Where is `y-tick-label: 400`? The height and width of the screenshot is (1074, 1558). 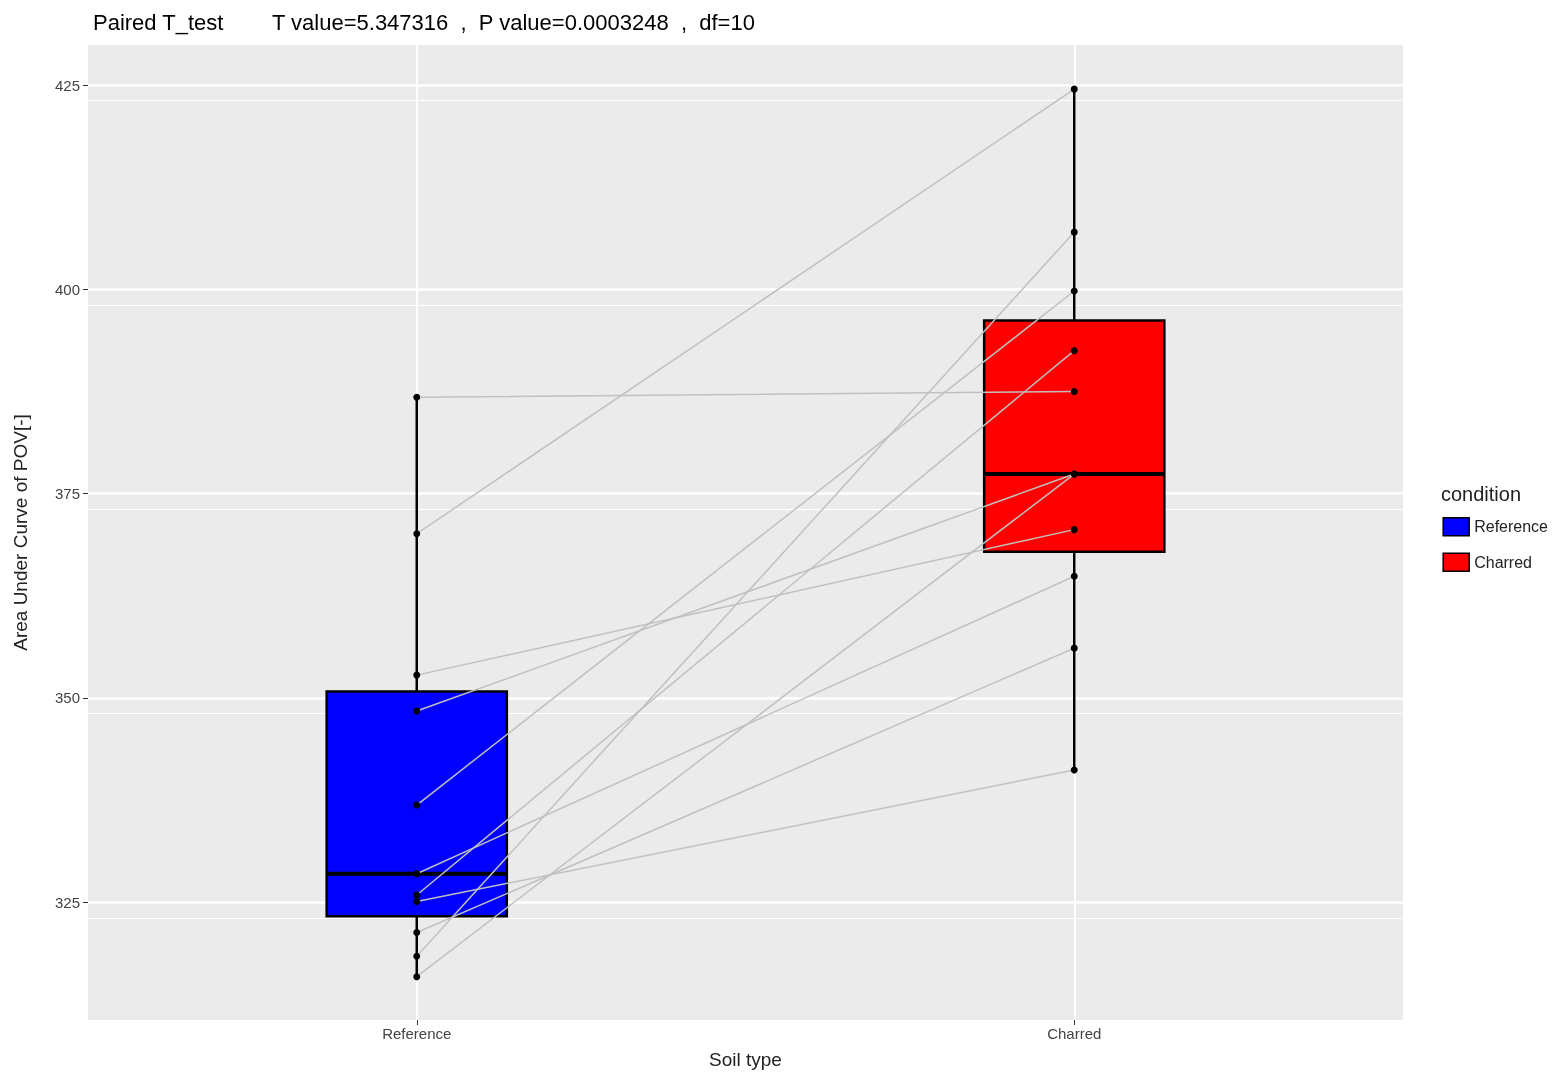
y-tick-label: 400 is located at coordinates (67, 289).